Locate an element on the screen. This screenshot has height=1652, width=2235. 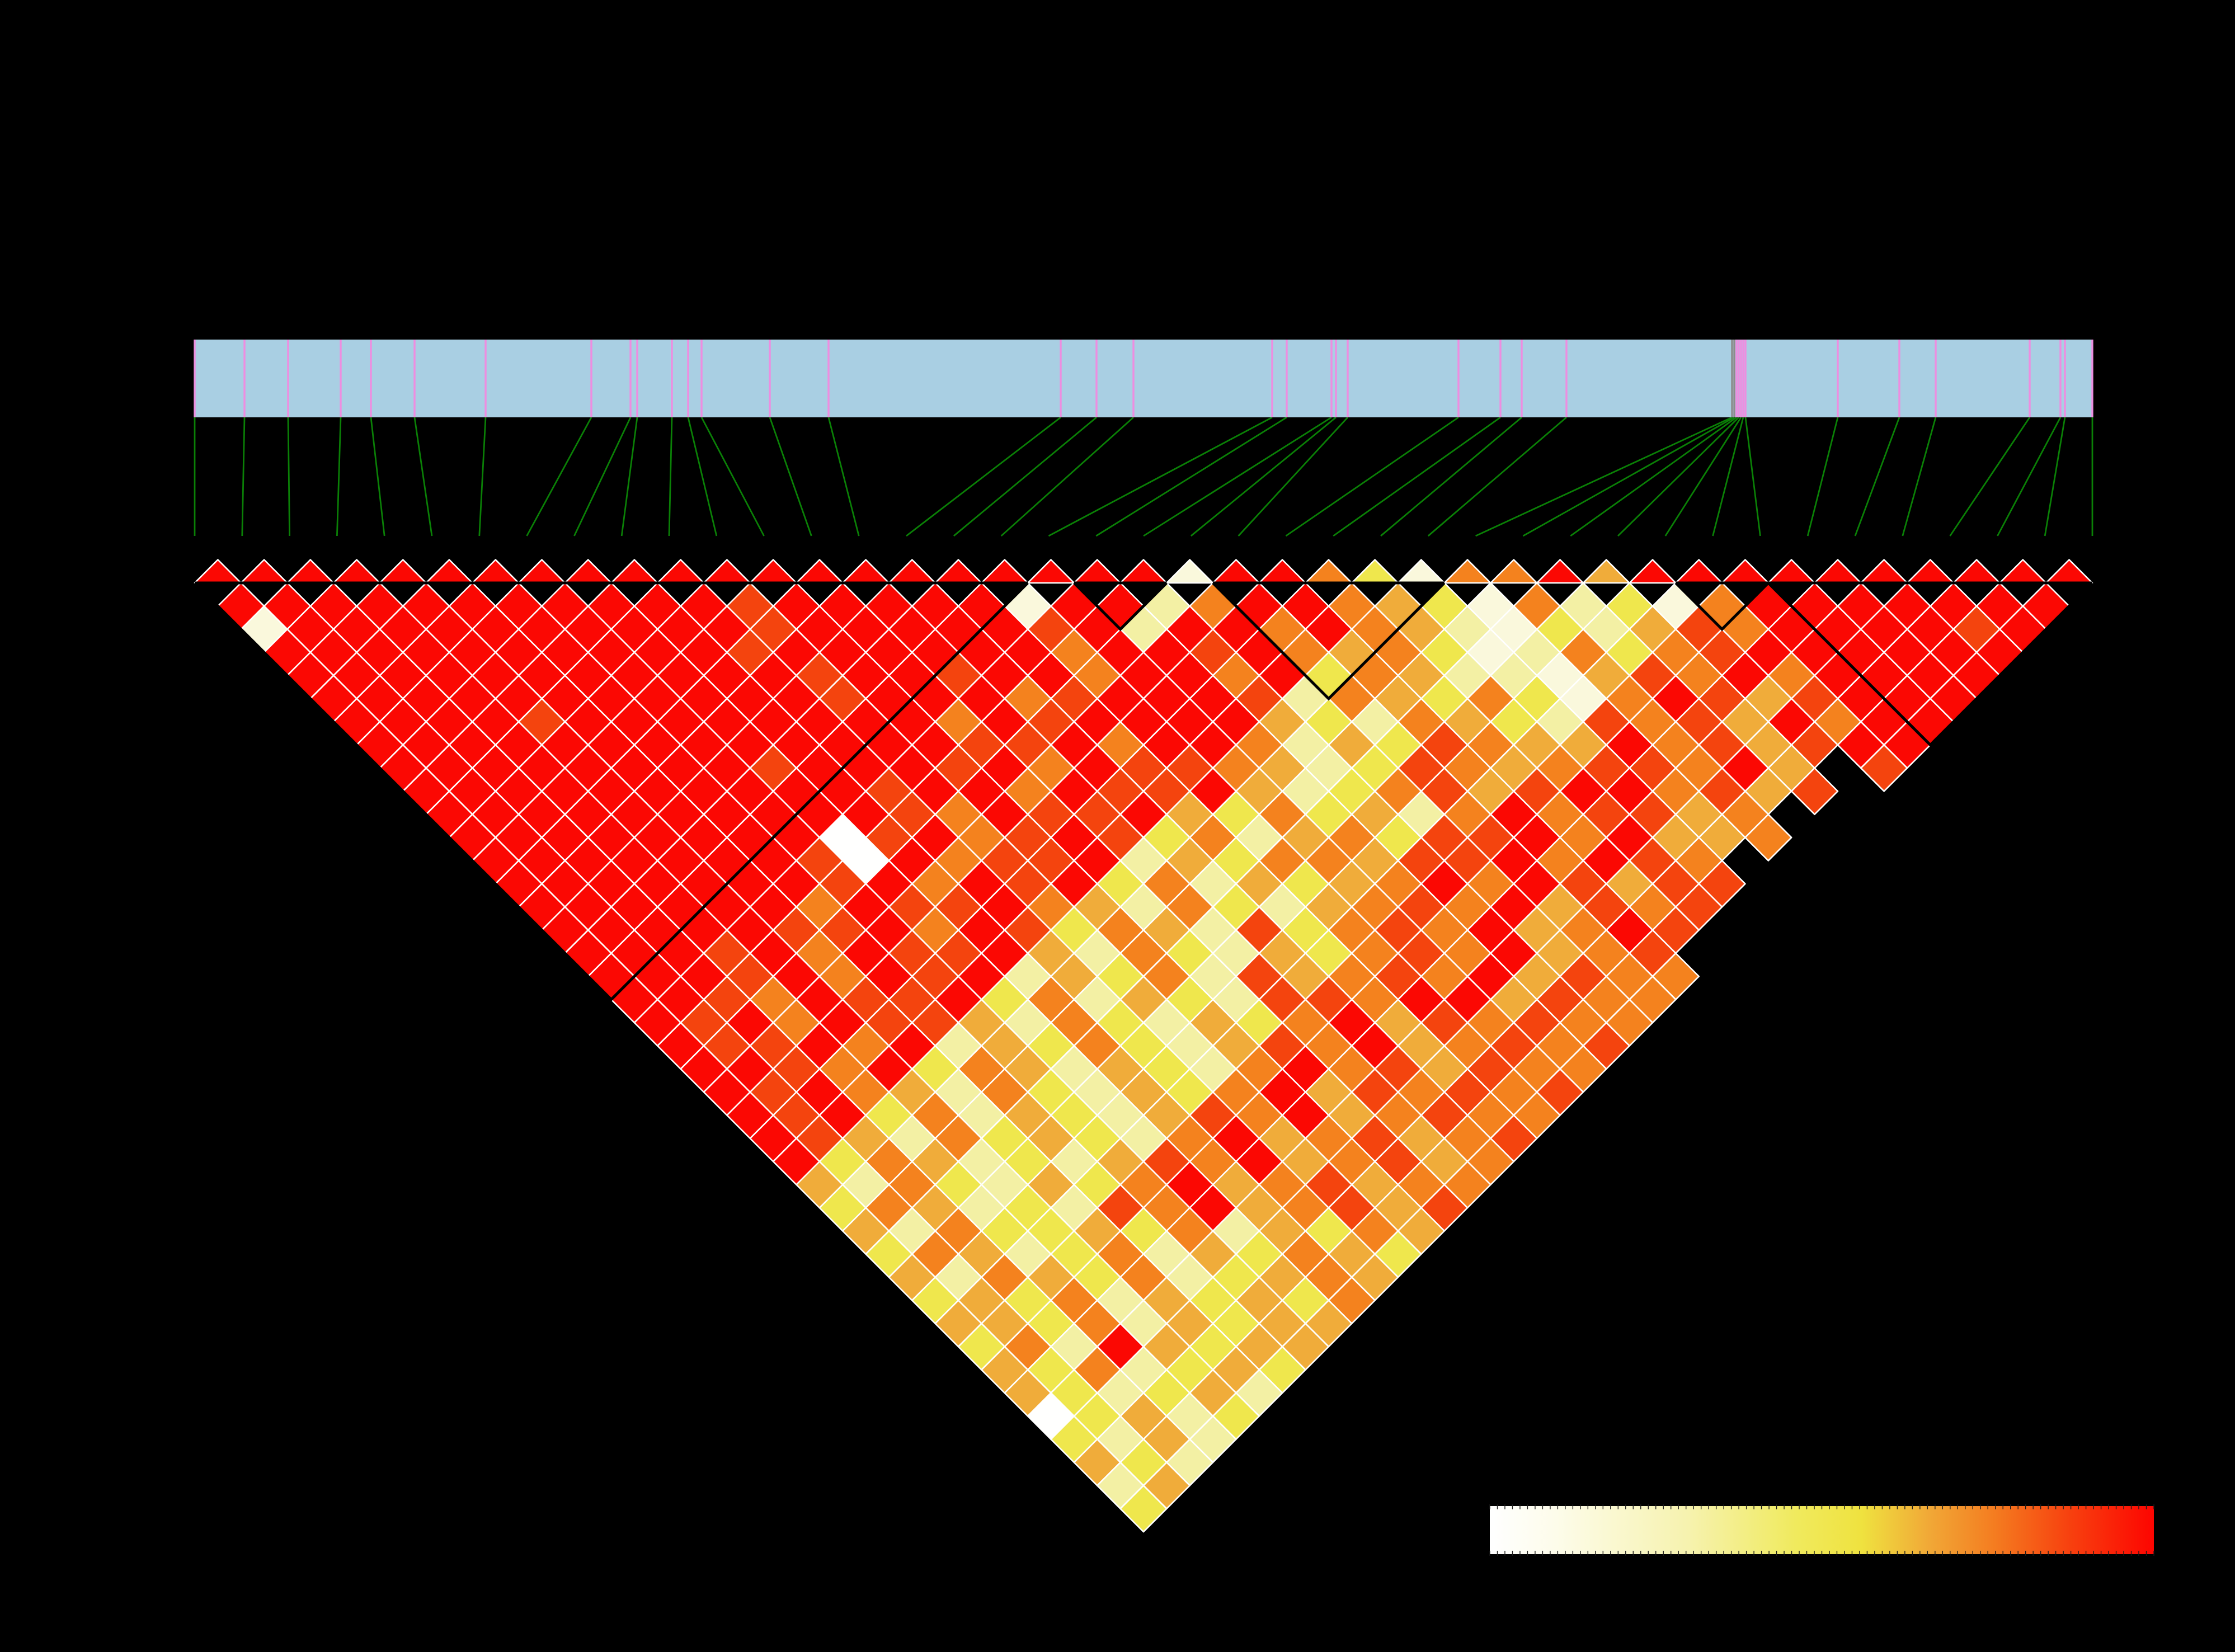
legend-ticks-group is located at coordinates (1821, 1530).